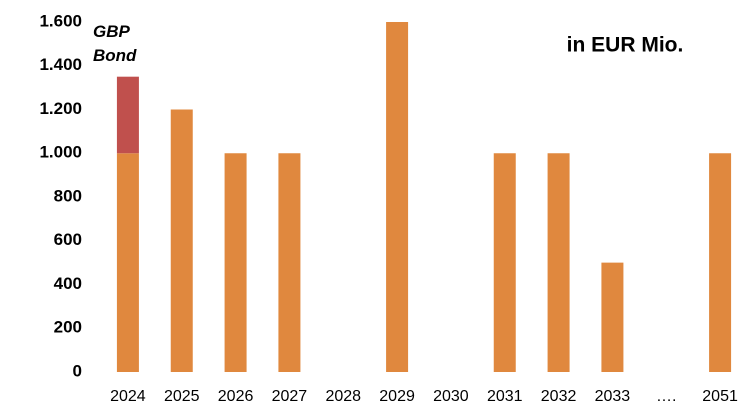 The width and height of the screenshot is (751, 407). What do you see at coordinates (115, 43) in the screenshot?
I see `series-annotation: GBP Bond` at bounding box center [115, 43].